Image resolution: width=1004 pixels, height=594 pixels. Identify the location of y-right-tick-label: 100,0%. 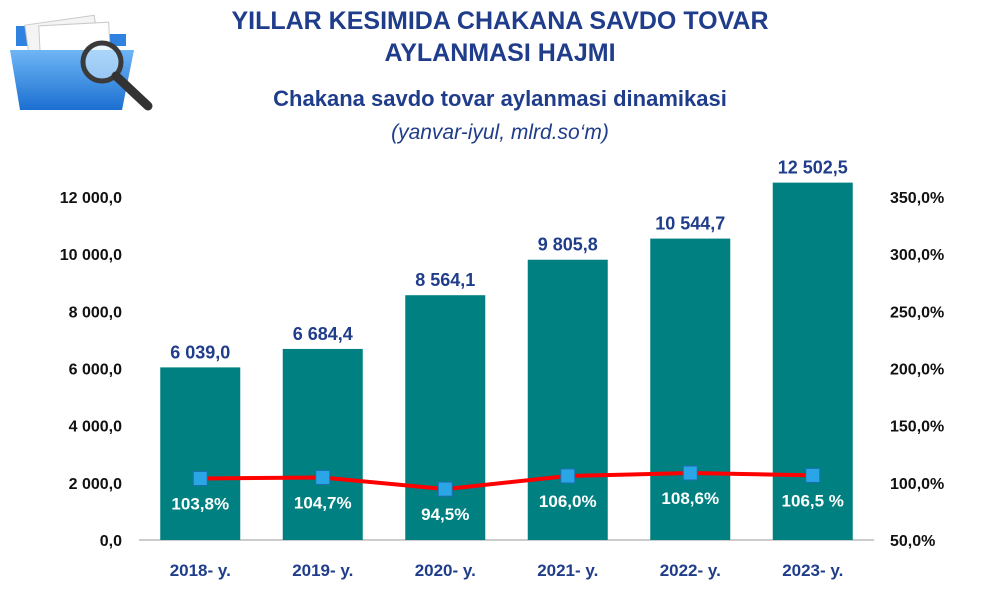
(917, 484).